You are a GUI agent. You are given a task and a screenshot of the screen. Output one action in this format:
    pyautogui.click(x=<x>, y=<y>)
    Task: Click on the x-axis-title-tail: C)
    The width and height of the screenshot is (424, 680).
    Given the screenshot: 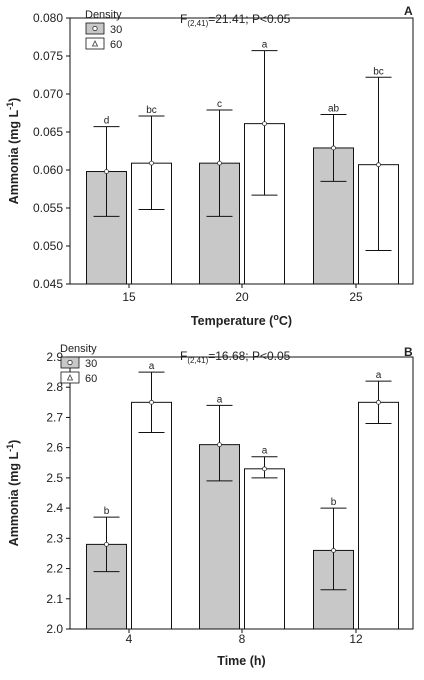 What is the action you would take?
    pyautogui.click(x=285, y=321)
    